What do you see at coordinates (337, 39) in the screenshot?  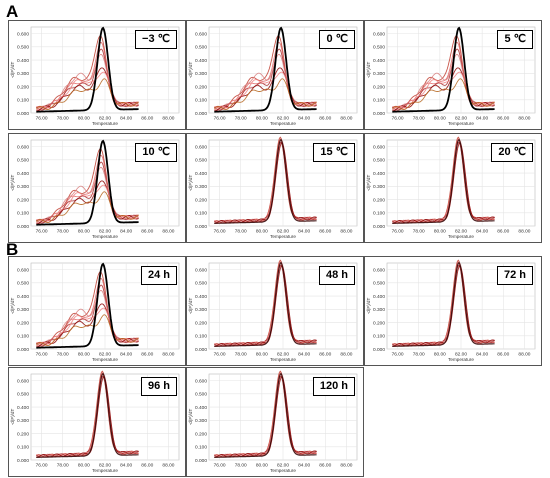 I see `condition-label: 0 ℃` at bounding box center [337, 39].